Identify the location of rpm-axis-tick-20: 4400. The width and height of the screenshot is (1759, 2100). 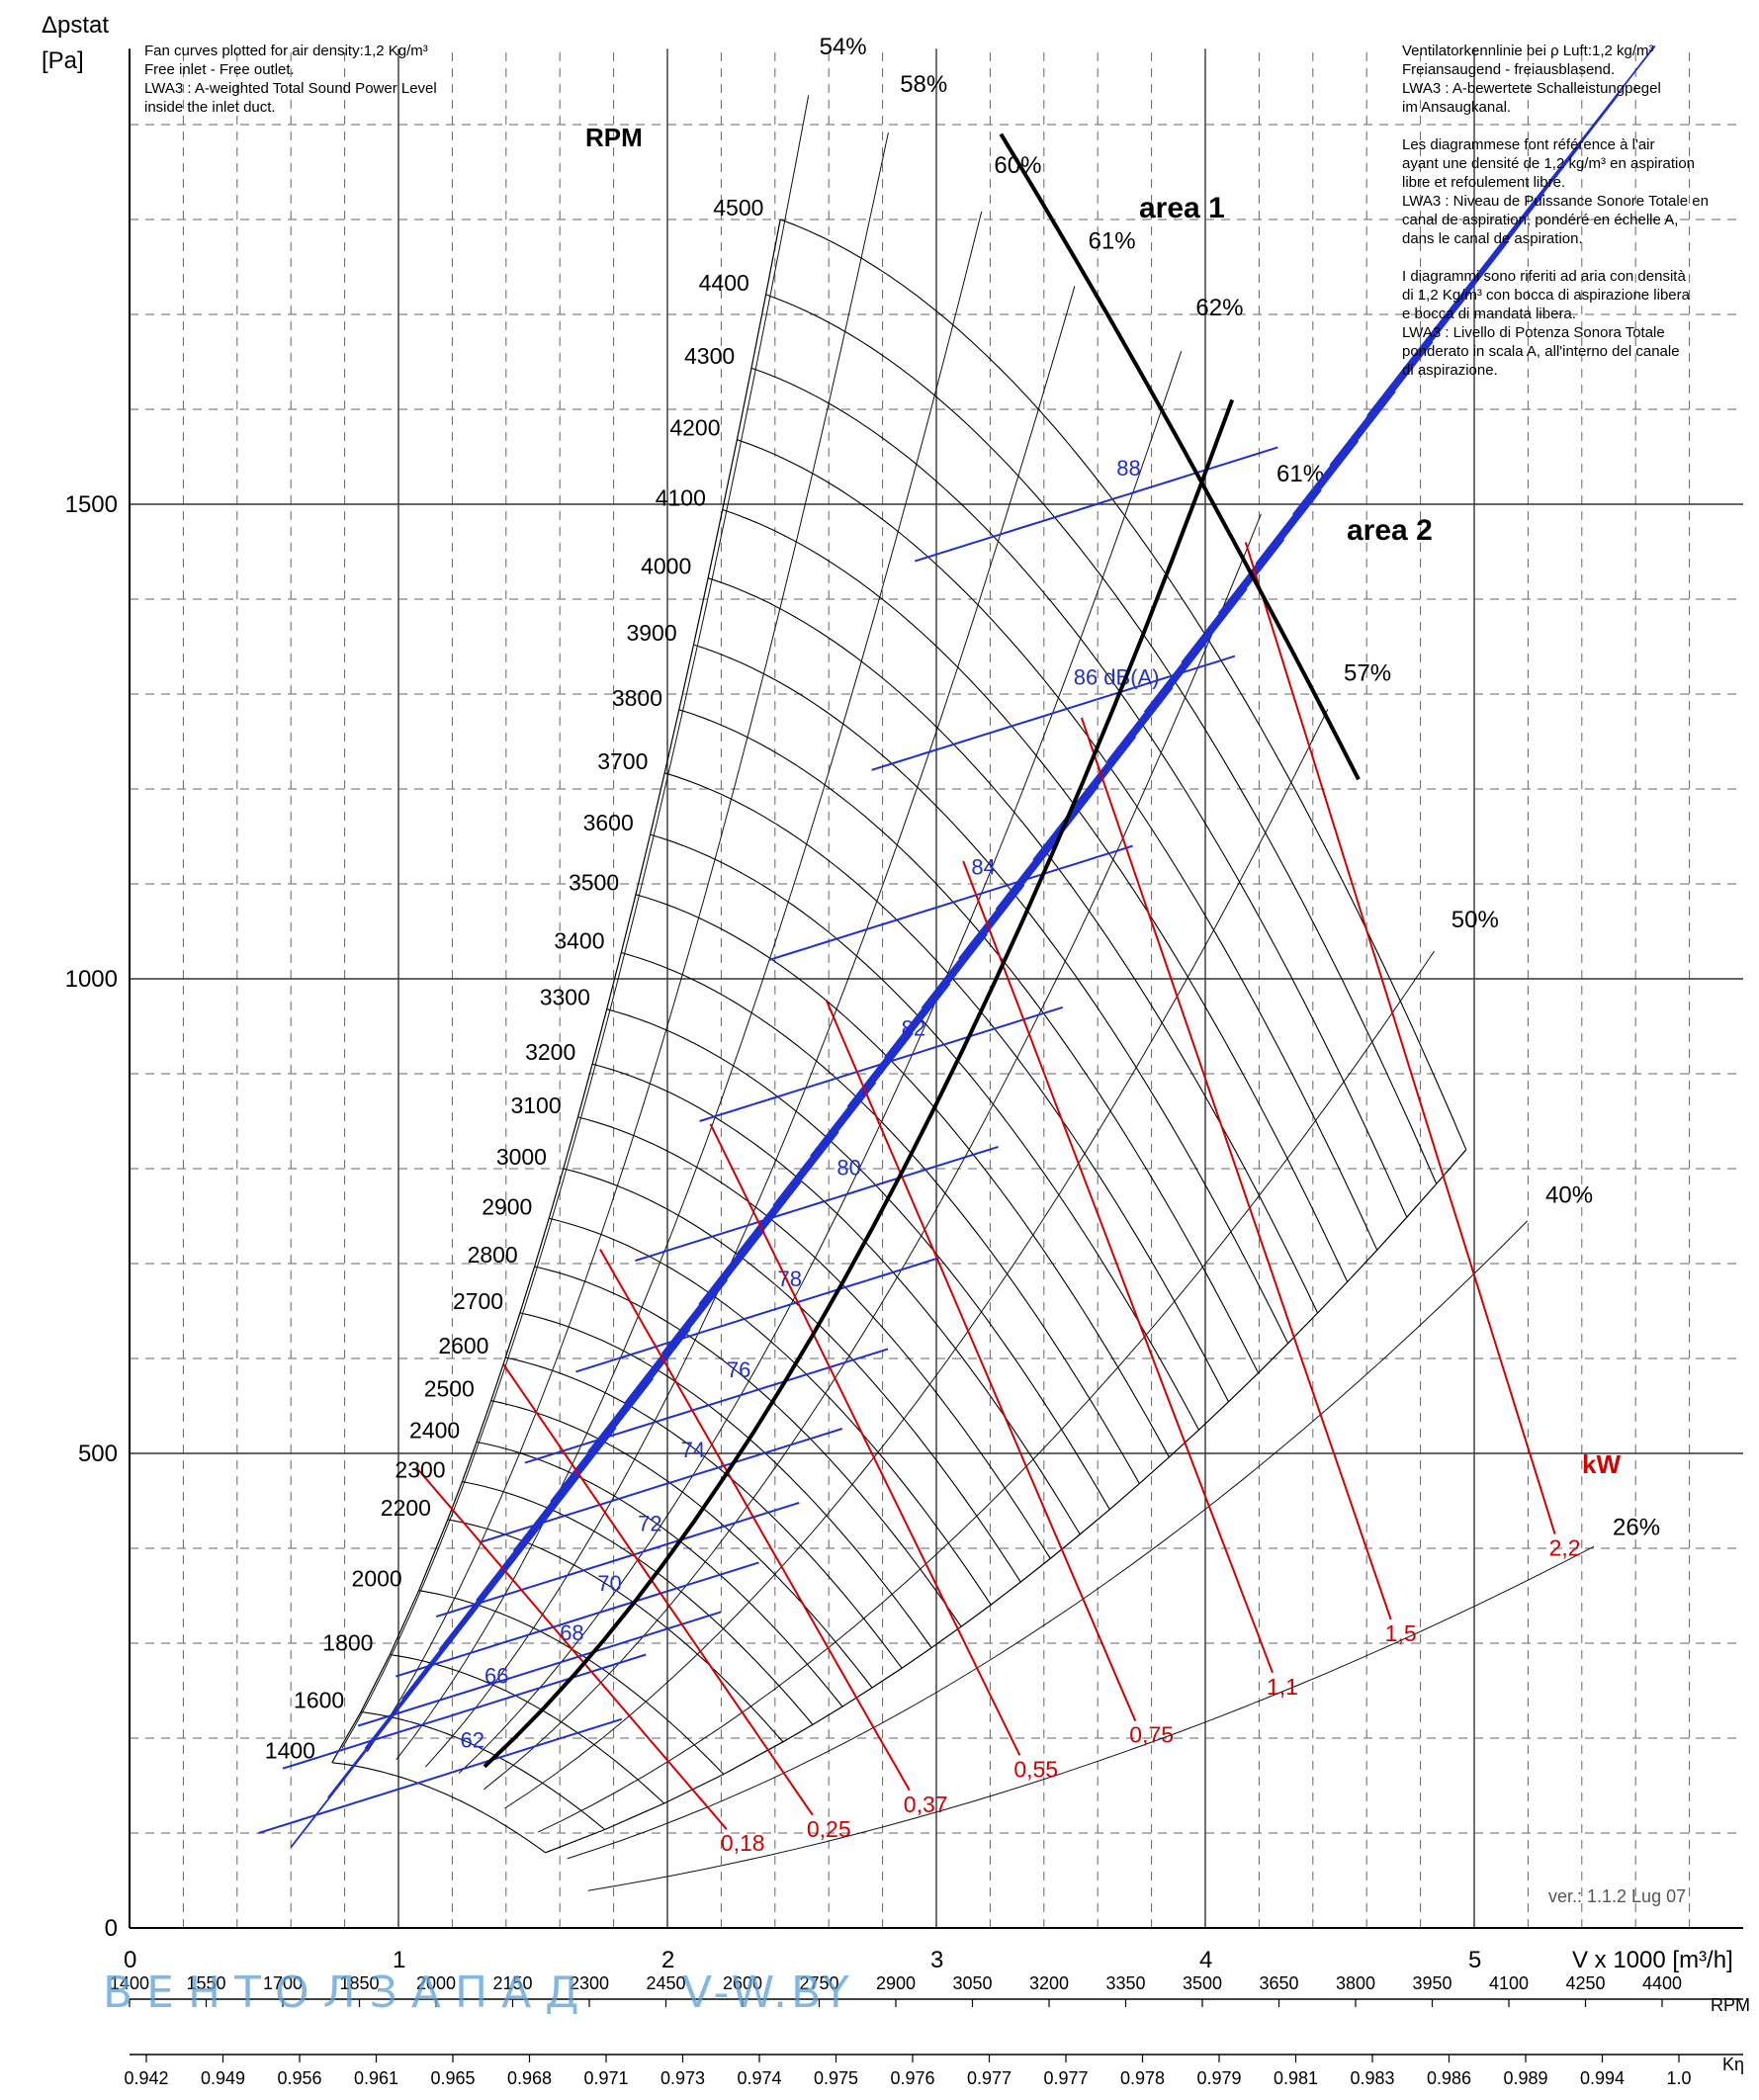
(1662, 1983).